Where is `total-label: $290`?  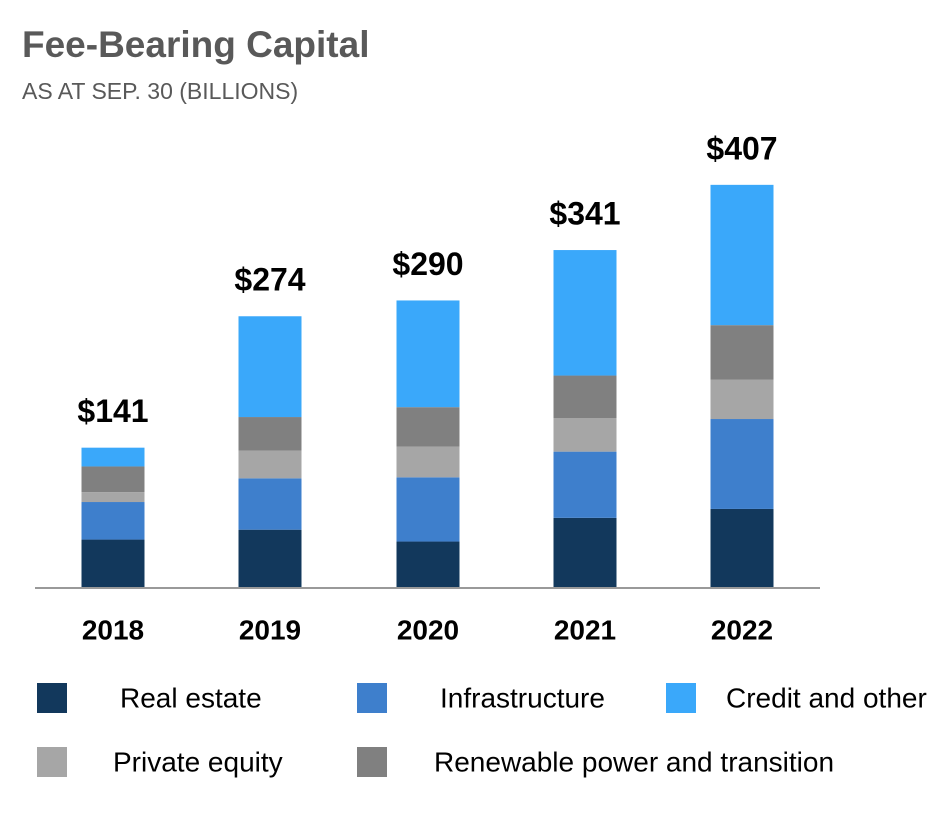
total-label: $290 is located at coordinates (427, 264).